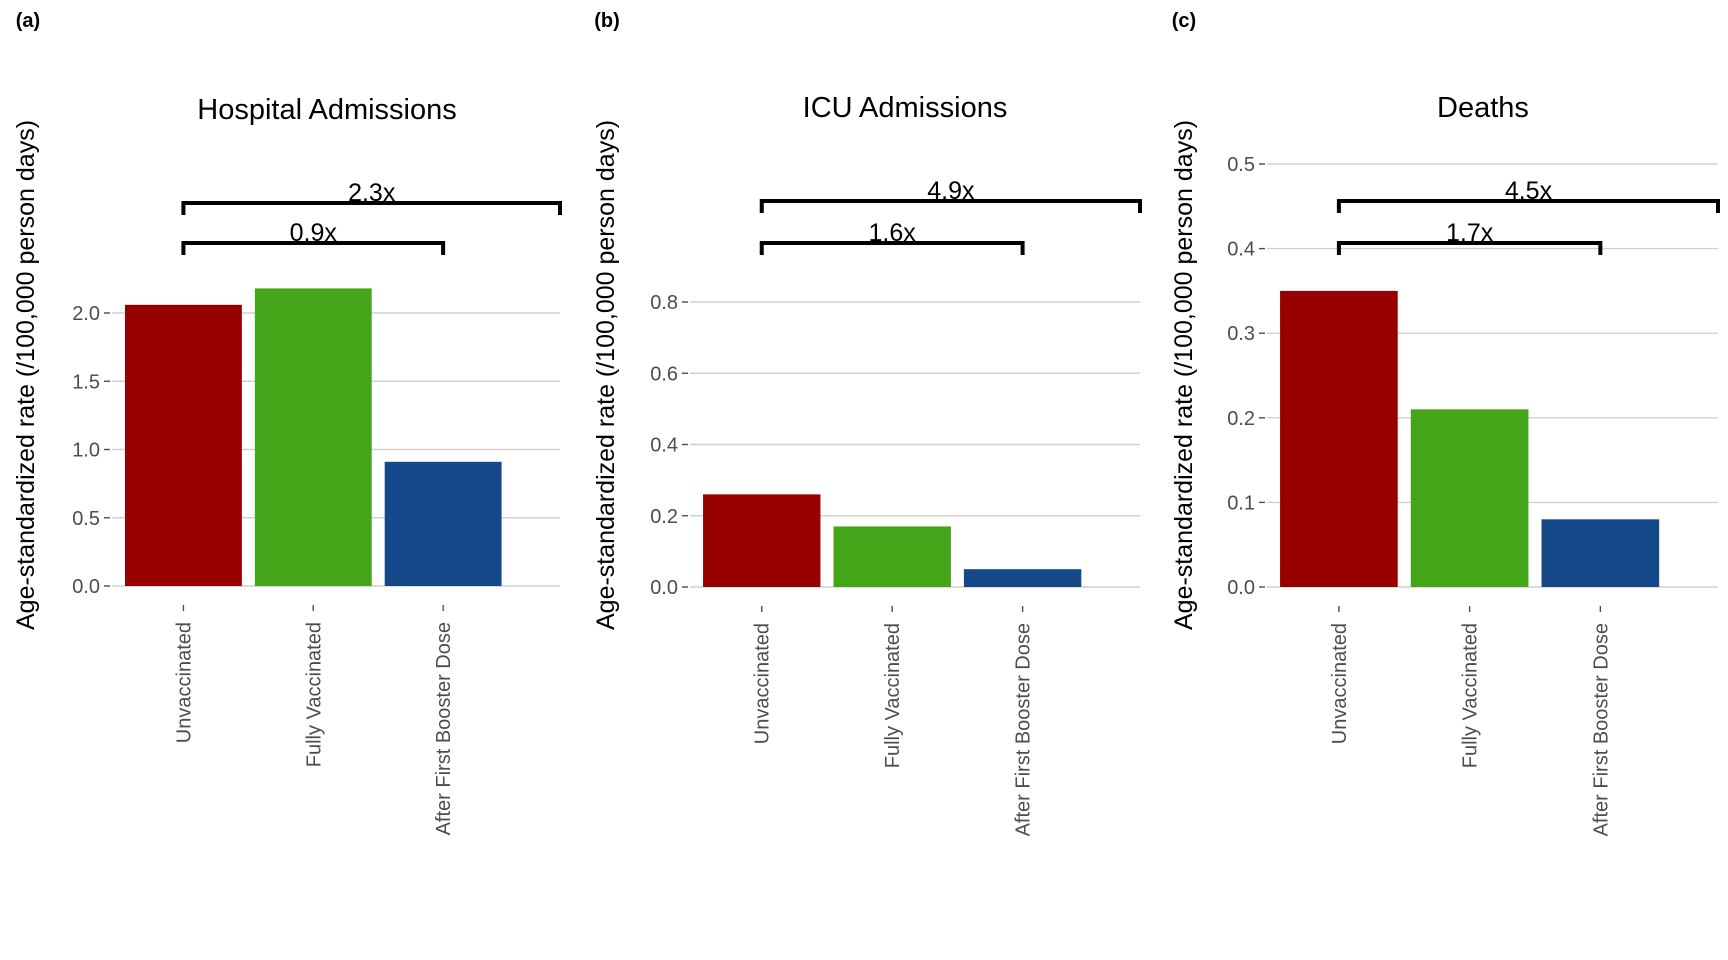  What do you see at coordinates (664, 303) in the screenshot?
I see `y-tick-label: 0.8` at bounding box center [664, 303].